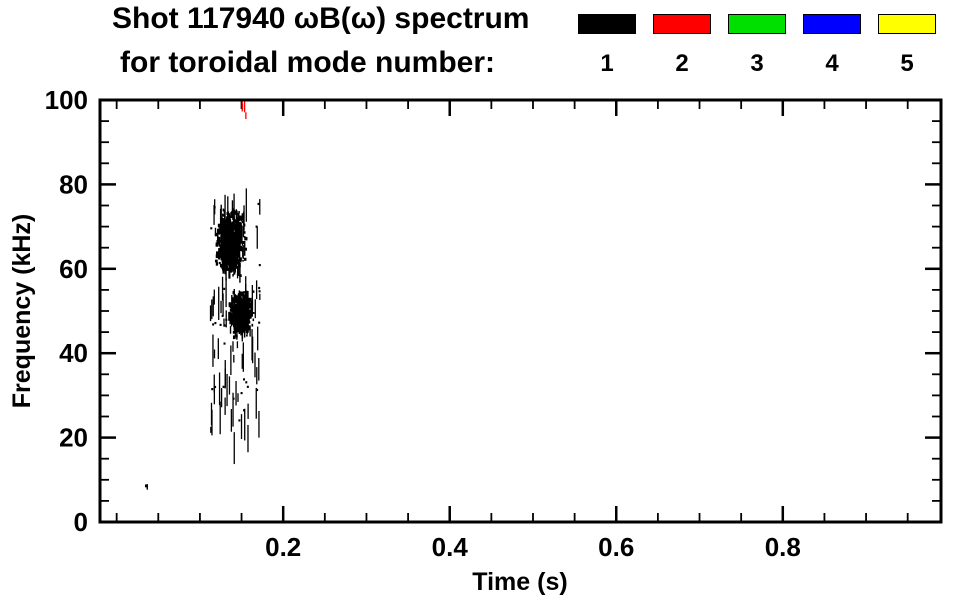 The image size is (963, 615). I want to click on legend-number-5: 5, so click(907, 63).